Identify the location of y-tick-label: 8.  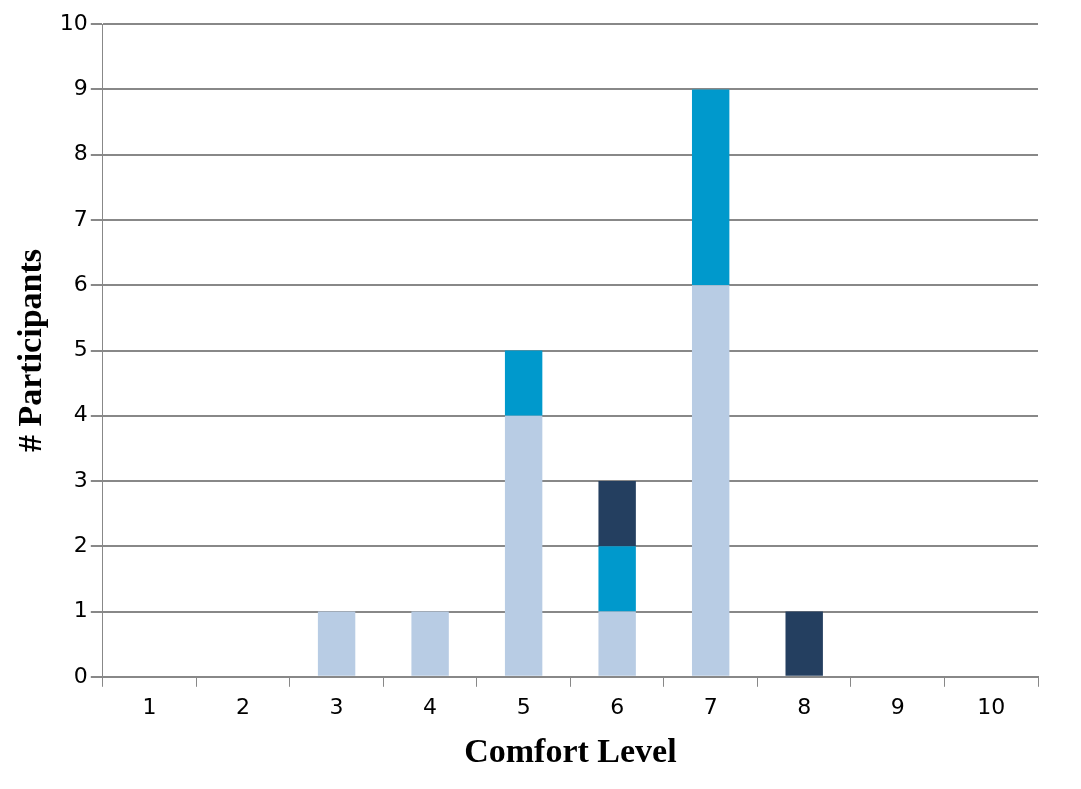
(80, 153).